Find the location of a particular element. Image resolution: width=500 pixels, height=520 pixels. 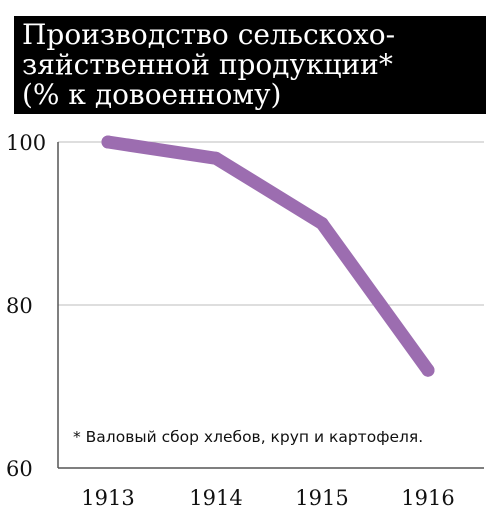

chart-title-line-2: зяйственной продукции* is located at coordinates (207, 64).